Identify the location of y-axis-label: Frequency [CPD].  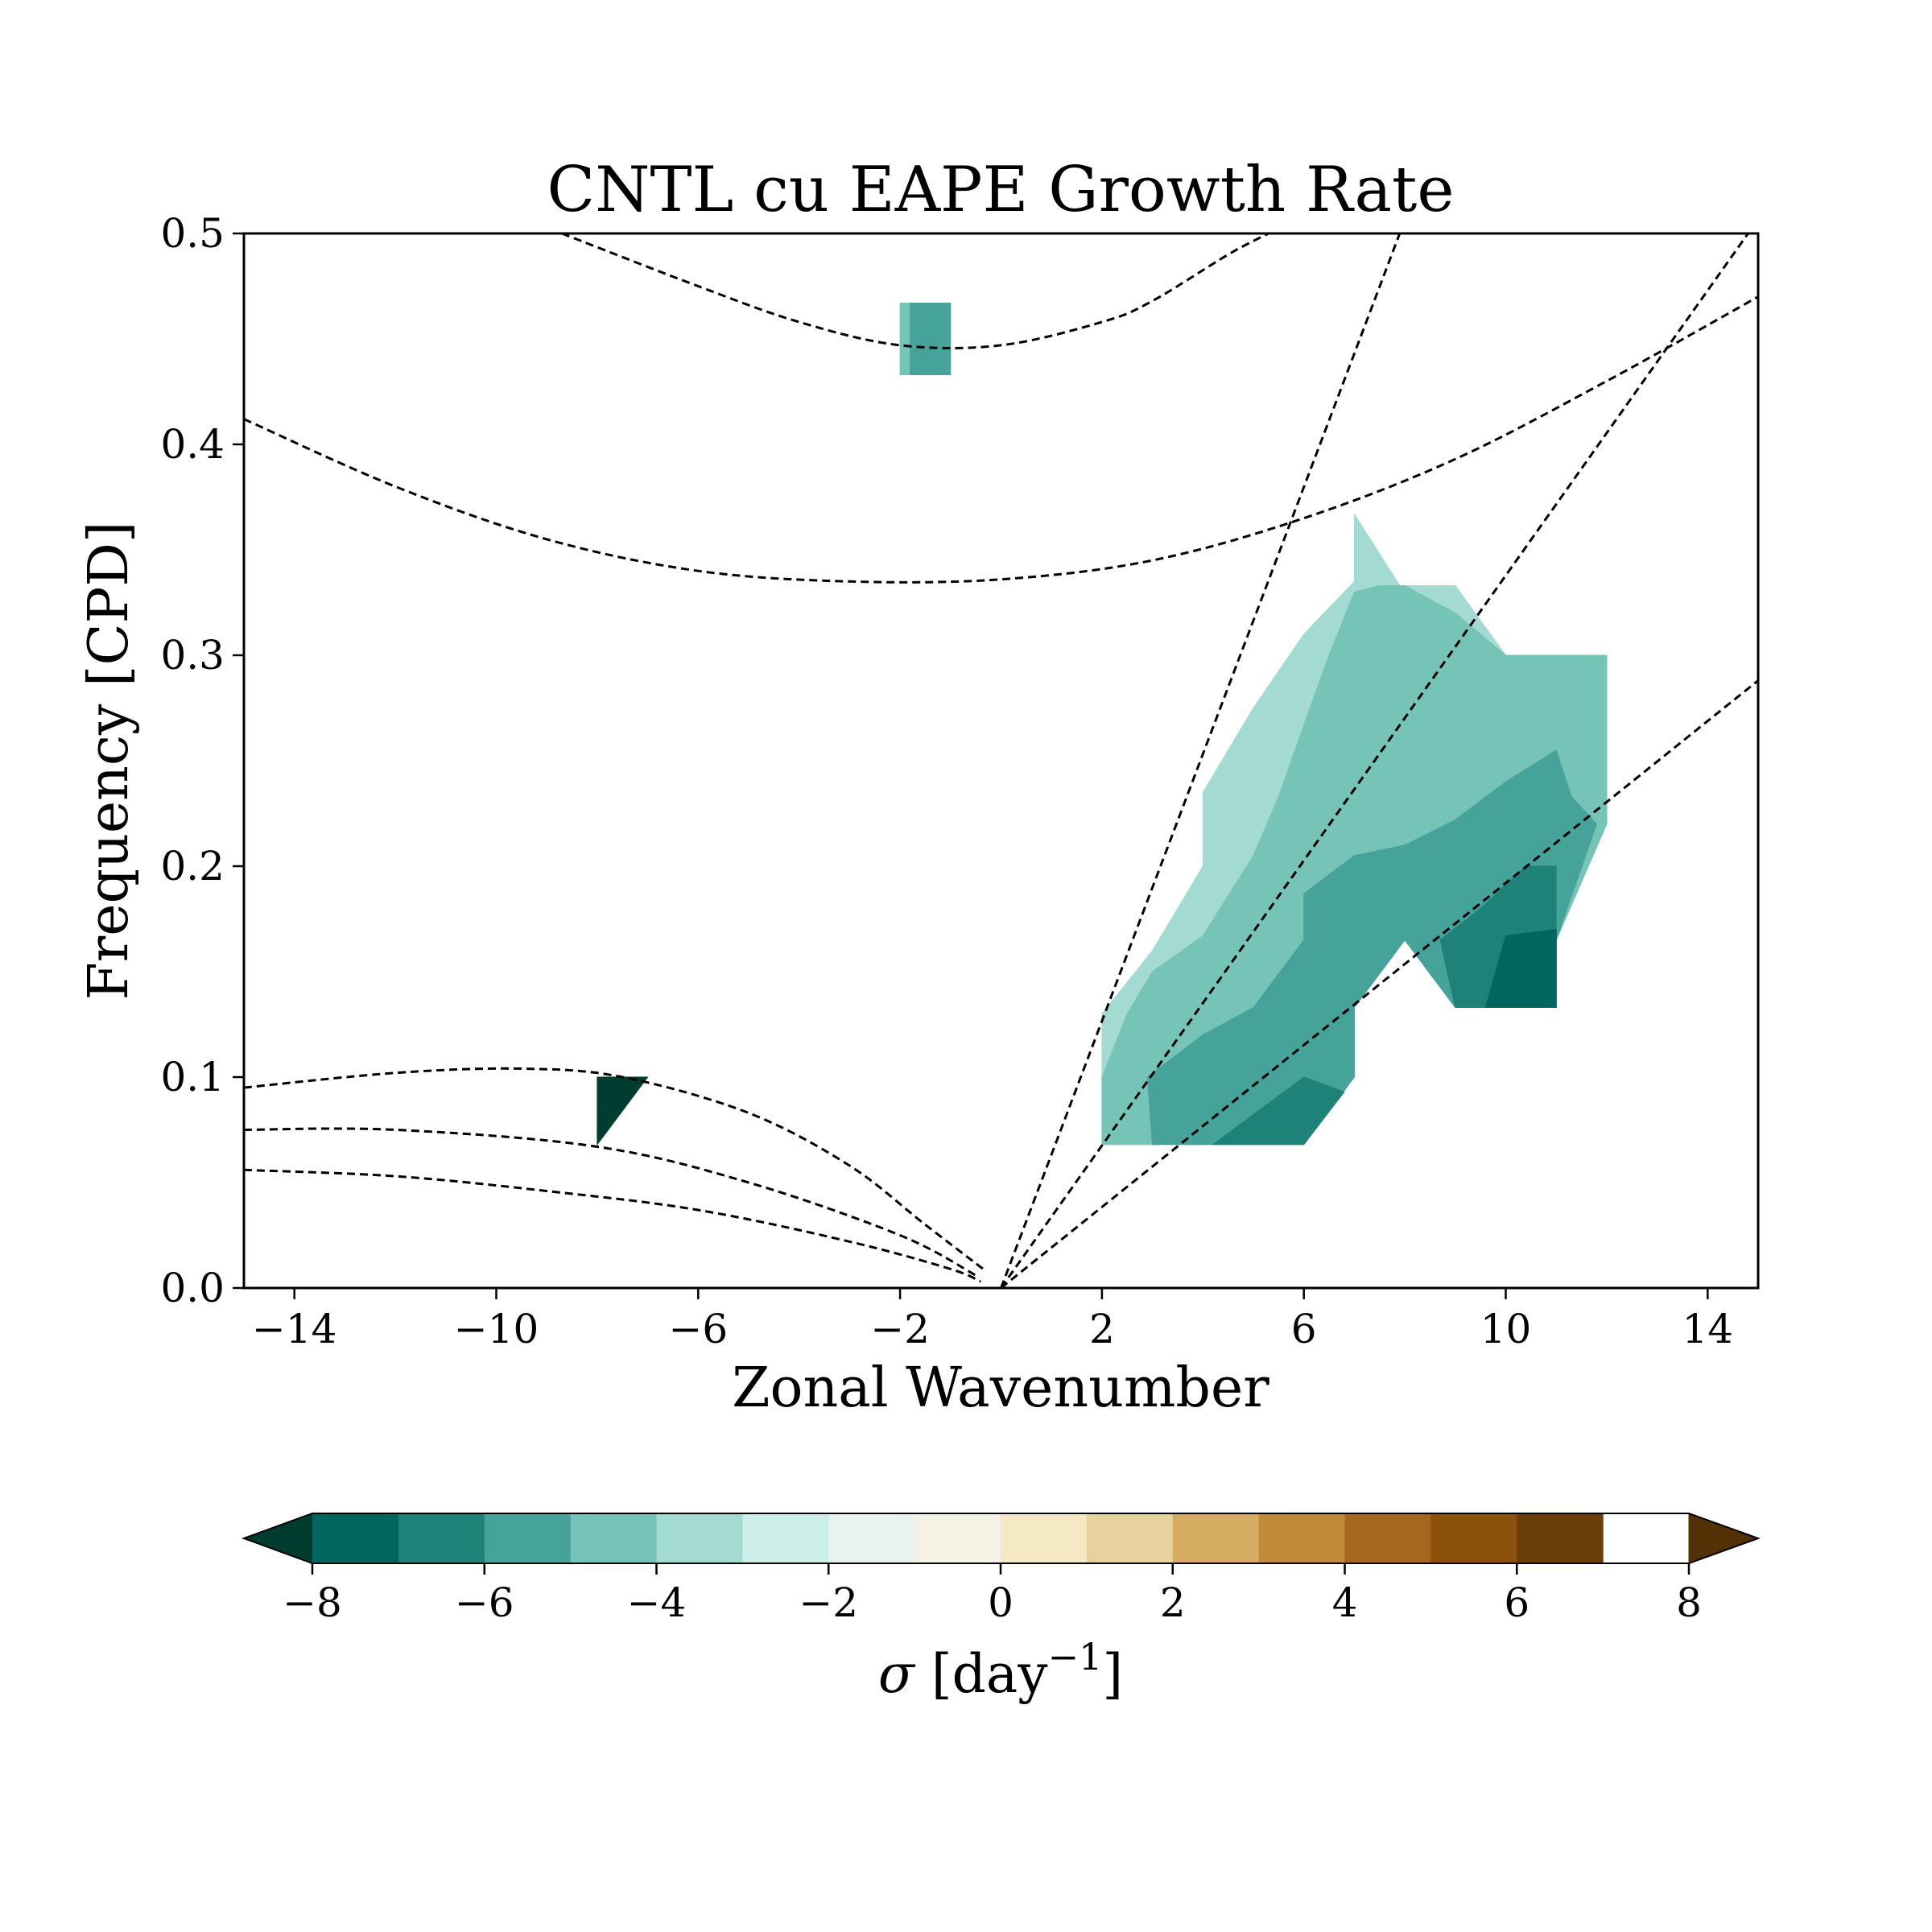
(109, 761).